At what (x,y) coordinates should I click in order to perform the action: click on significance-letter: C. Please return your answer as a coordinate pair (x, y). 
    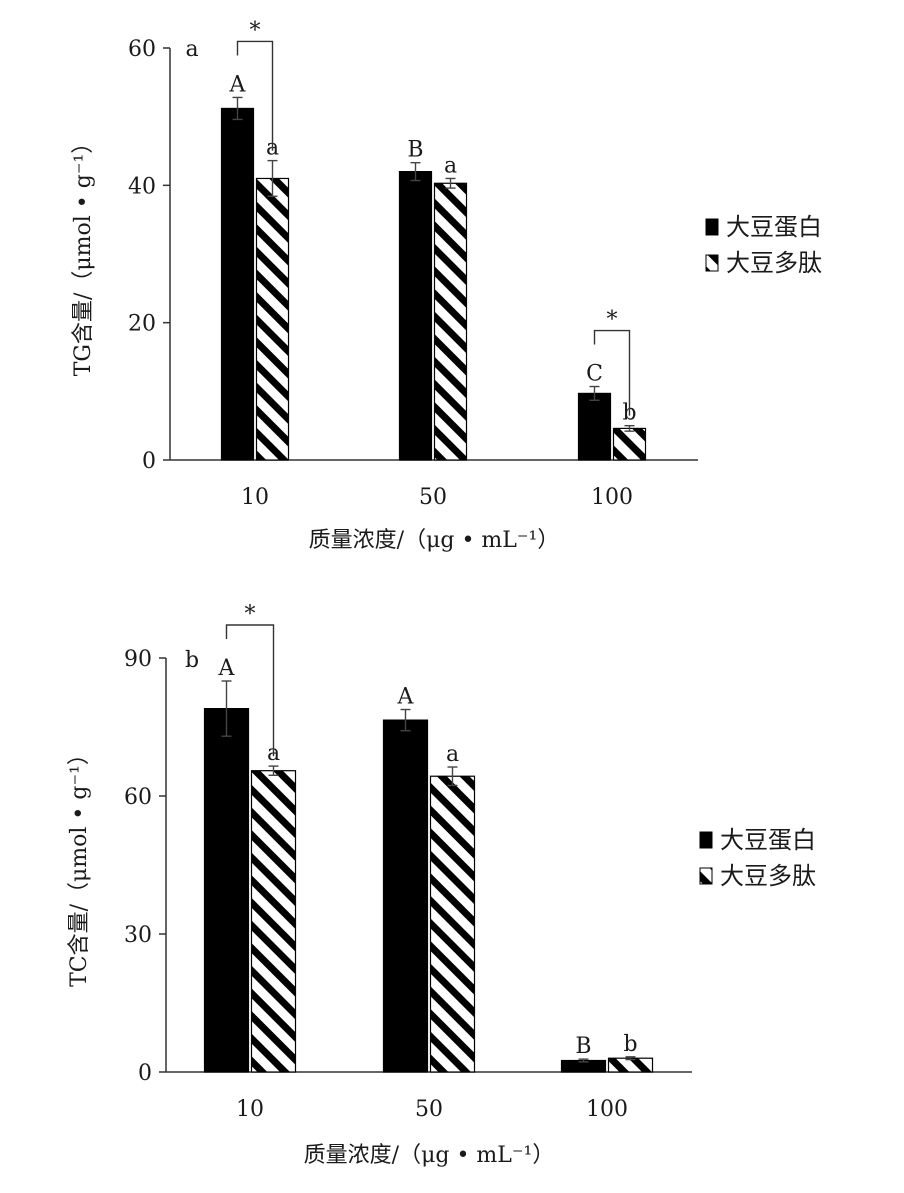
    Looking at the image, I should click on (594, 374).